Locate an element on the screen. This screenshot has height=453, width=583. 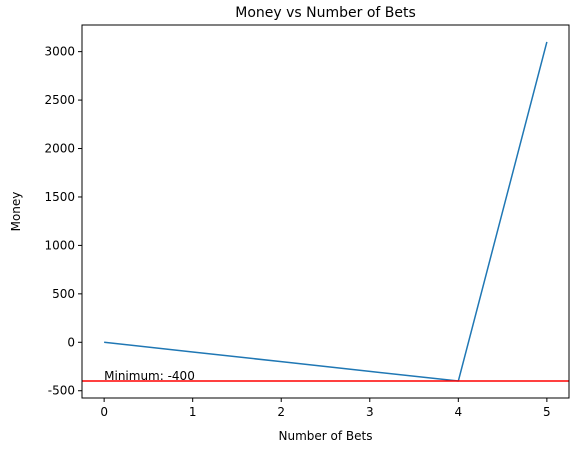
x-axis-ticks: 0 1 2 3 4 5 is located at coordinates (325, 408).